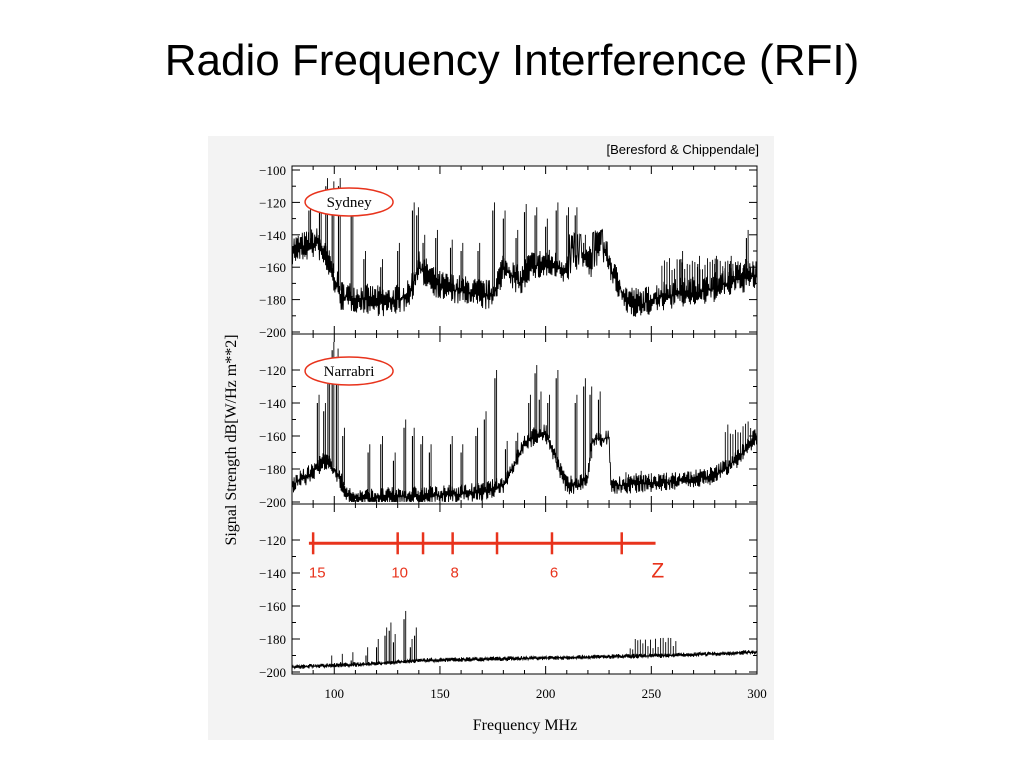  Describe the element at coordinates (272, 170) in the screenshot. I see `y-tick-label: −100` at that location.